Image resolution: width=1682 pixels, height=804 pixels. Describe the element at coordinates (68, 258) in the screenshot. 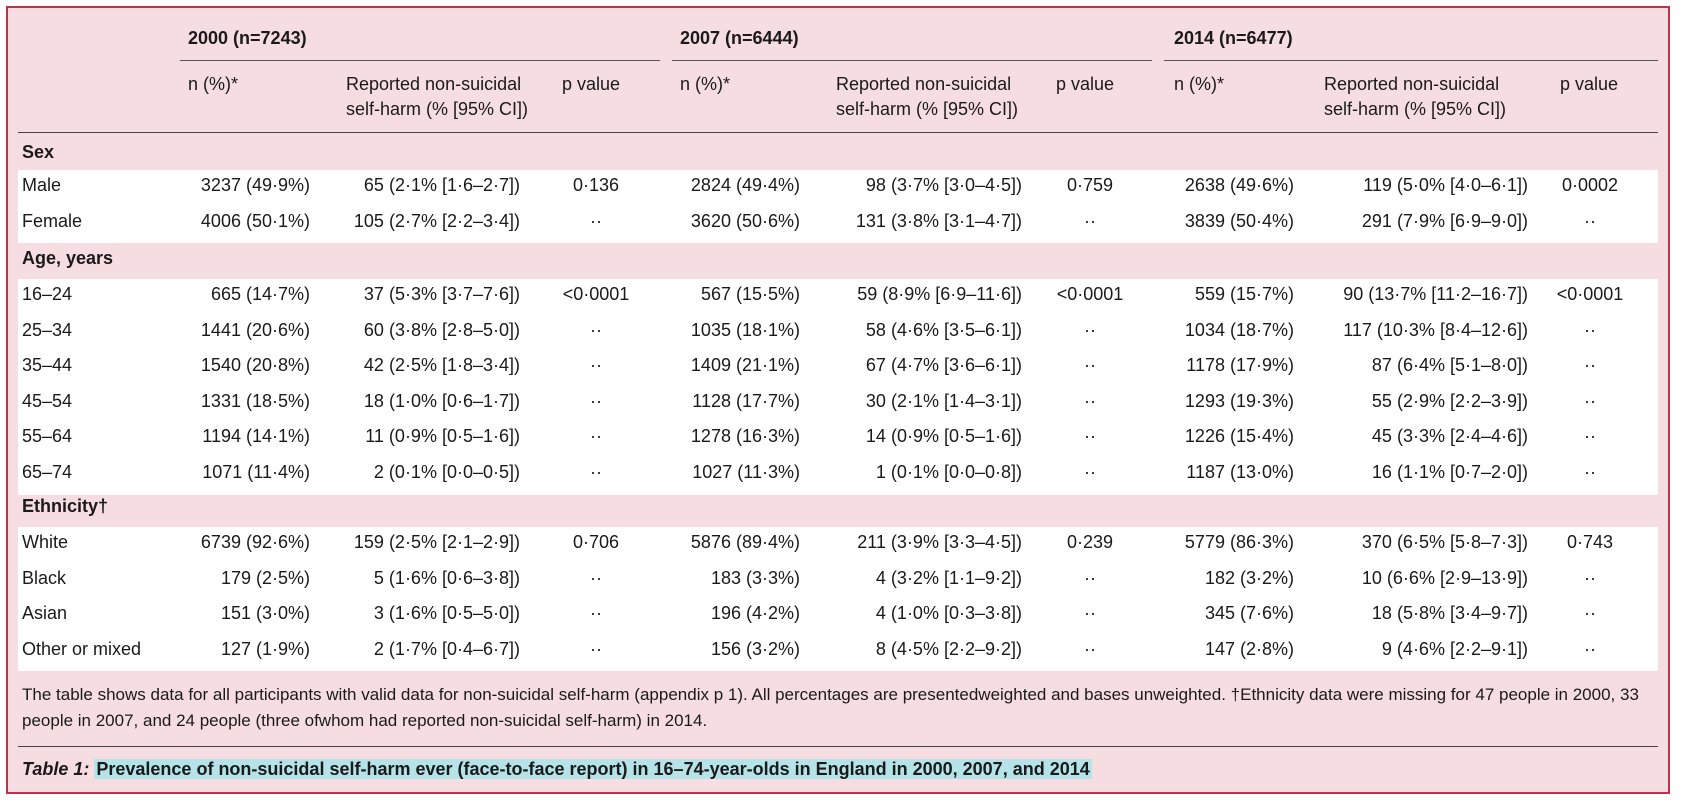

I see `section-title: Age, years` at that location.